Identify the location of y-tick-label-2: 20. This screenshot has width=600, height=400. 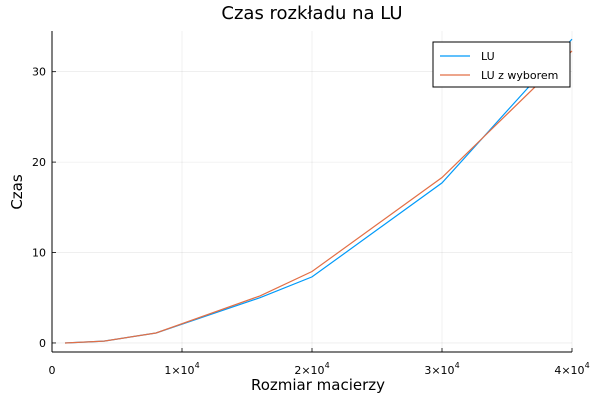
(39, 162).